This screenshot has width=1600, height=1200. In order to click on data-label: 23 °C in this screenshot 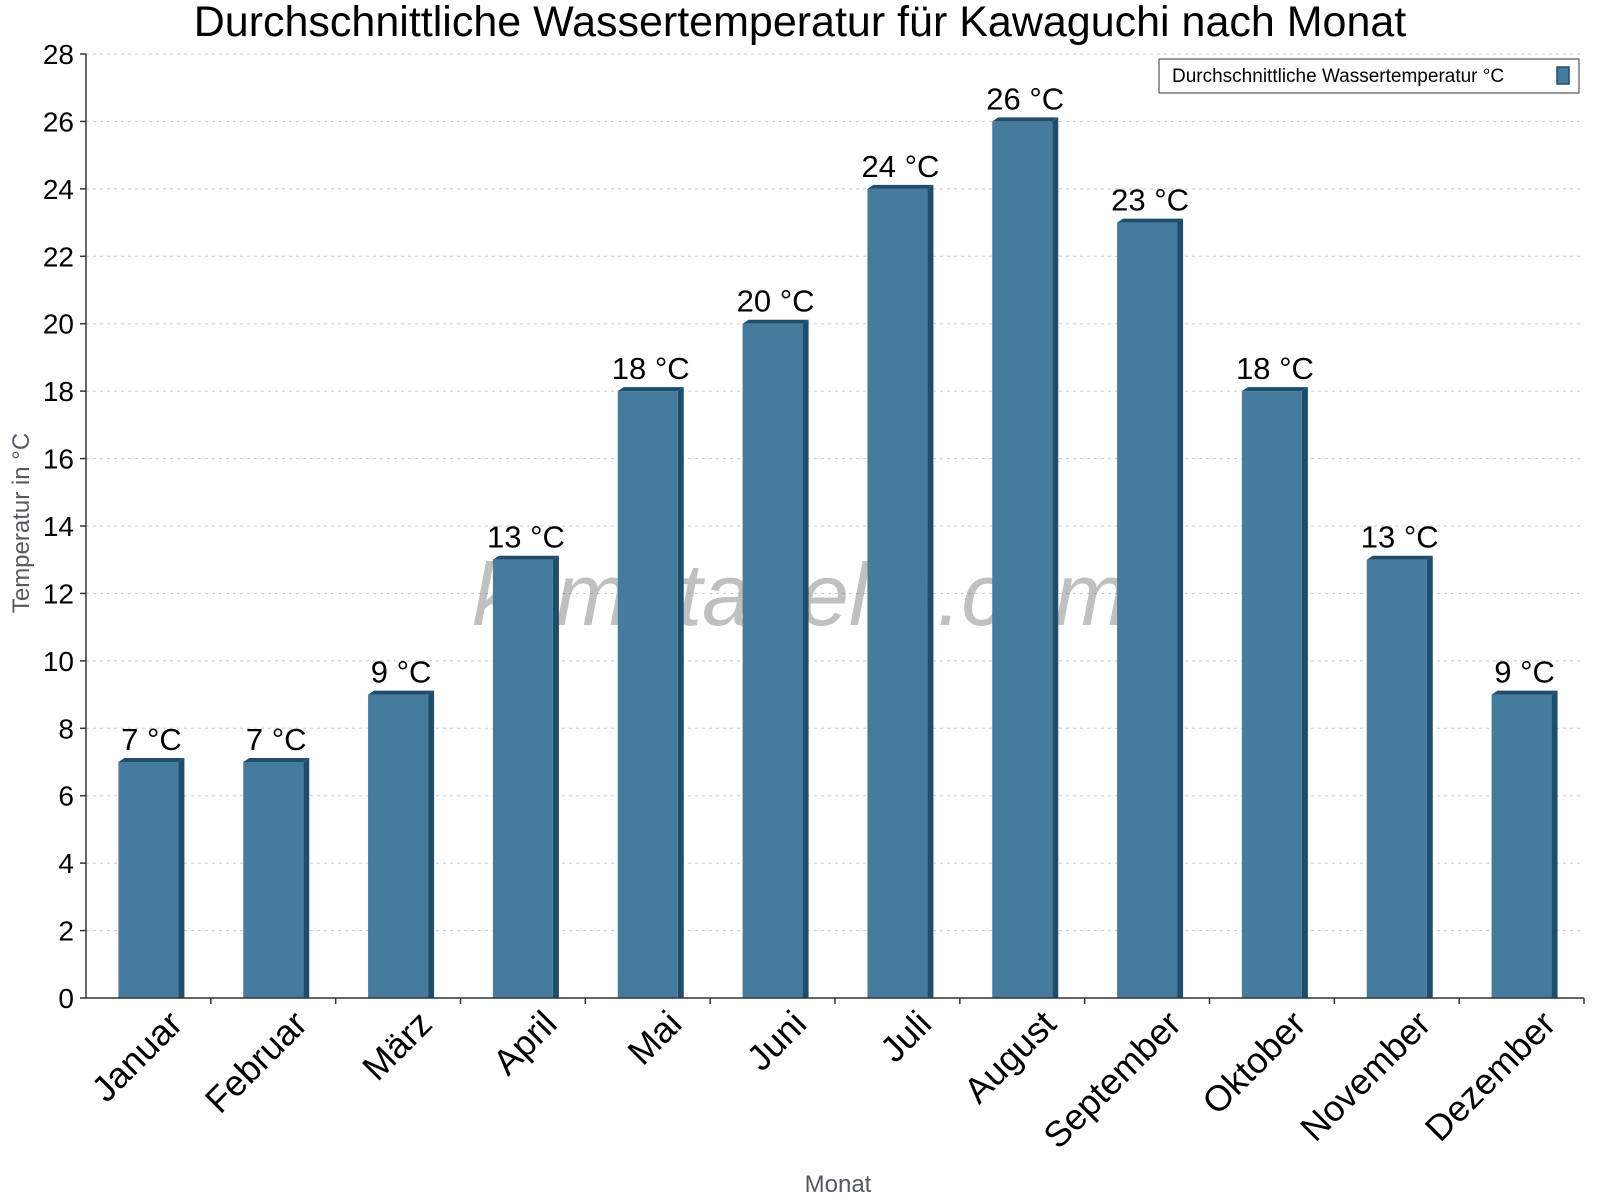, I will do `click(1150, 200)`.